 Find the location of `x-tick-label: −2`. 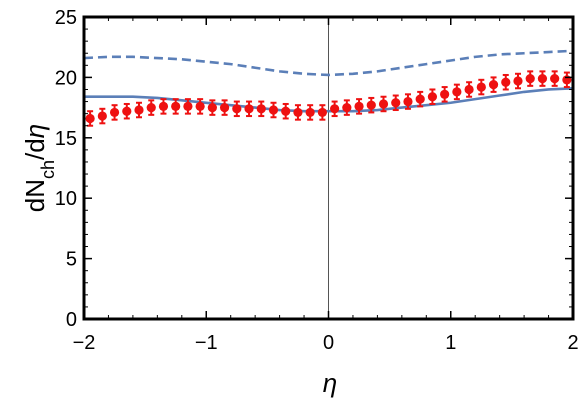

x-tick-label: −2 is located at coordinates (84, 343).